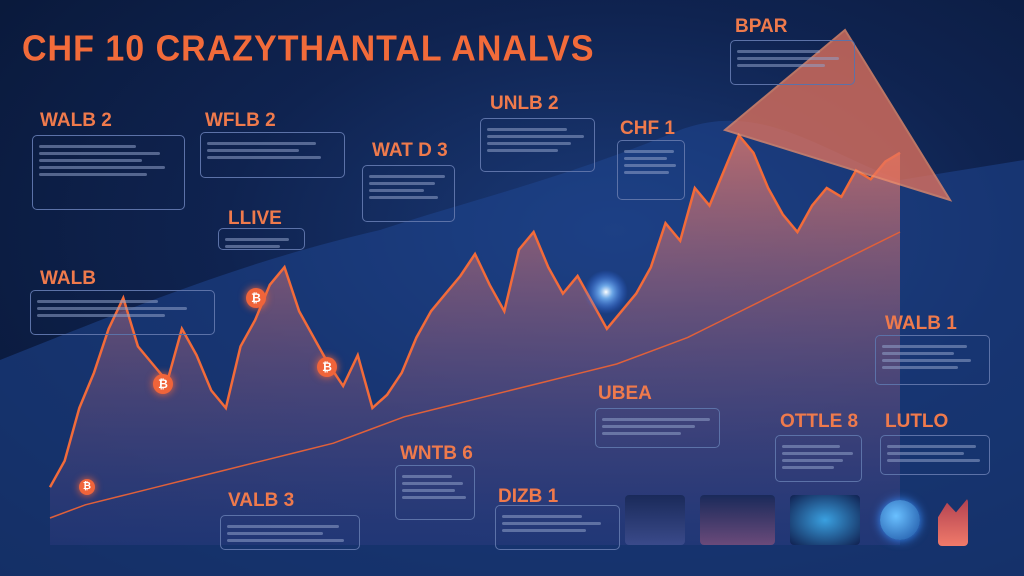 This screenshot has height=576, width=1024. I want to click on globe-icon, so click(900, 520).